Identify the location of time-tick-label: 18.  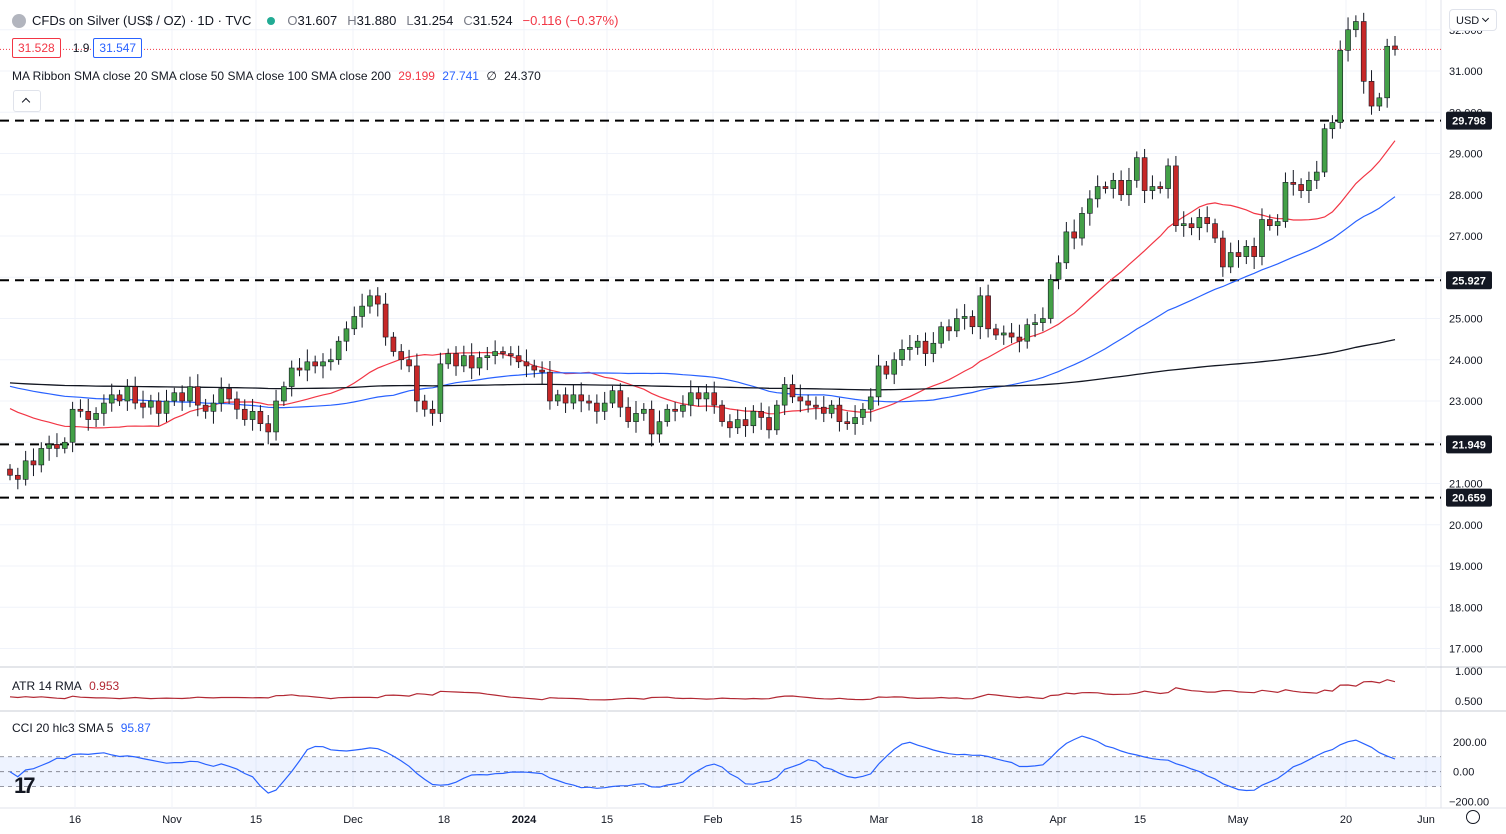
(444, 820).